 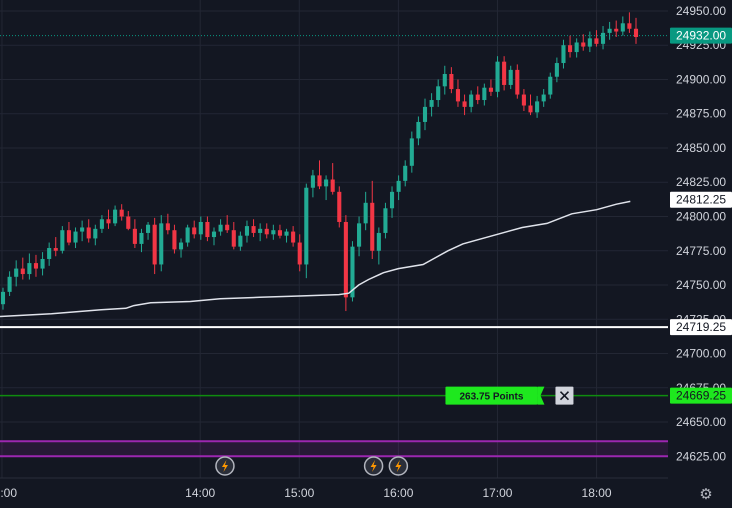 I want to click on gear-icon: ⚙, so click(x=706, y=494).